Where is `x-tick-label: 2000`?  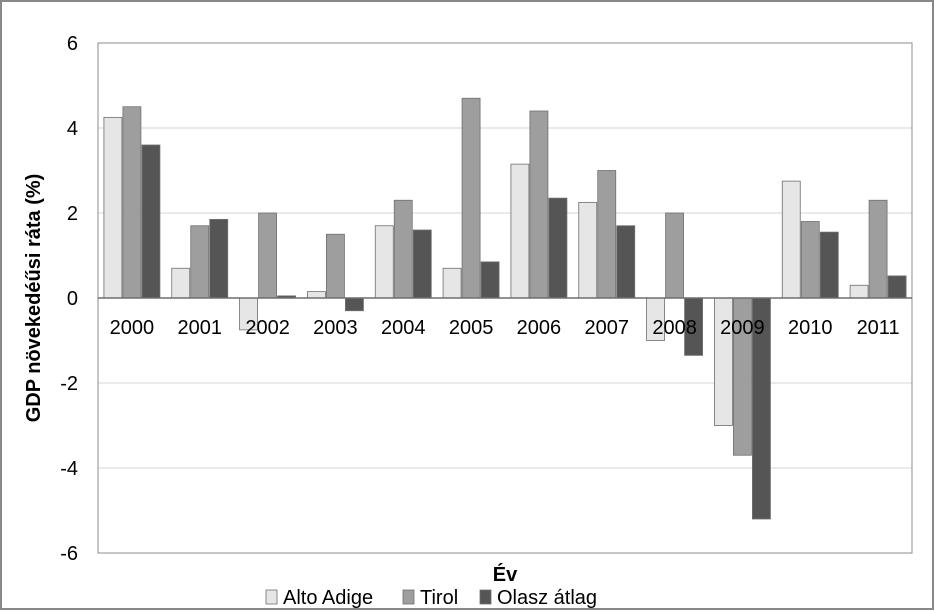 x-tick-label: 2000 is located at coordinates (132, 328).